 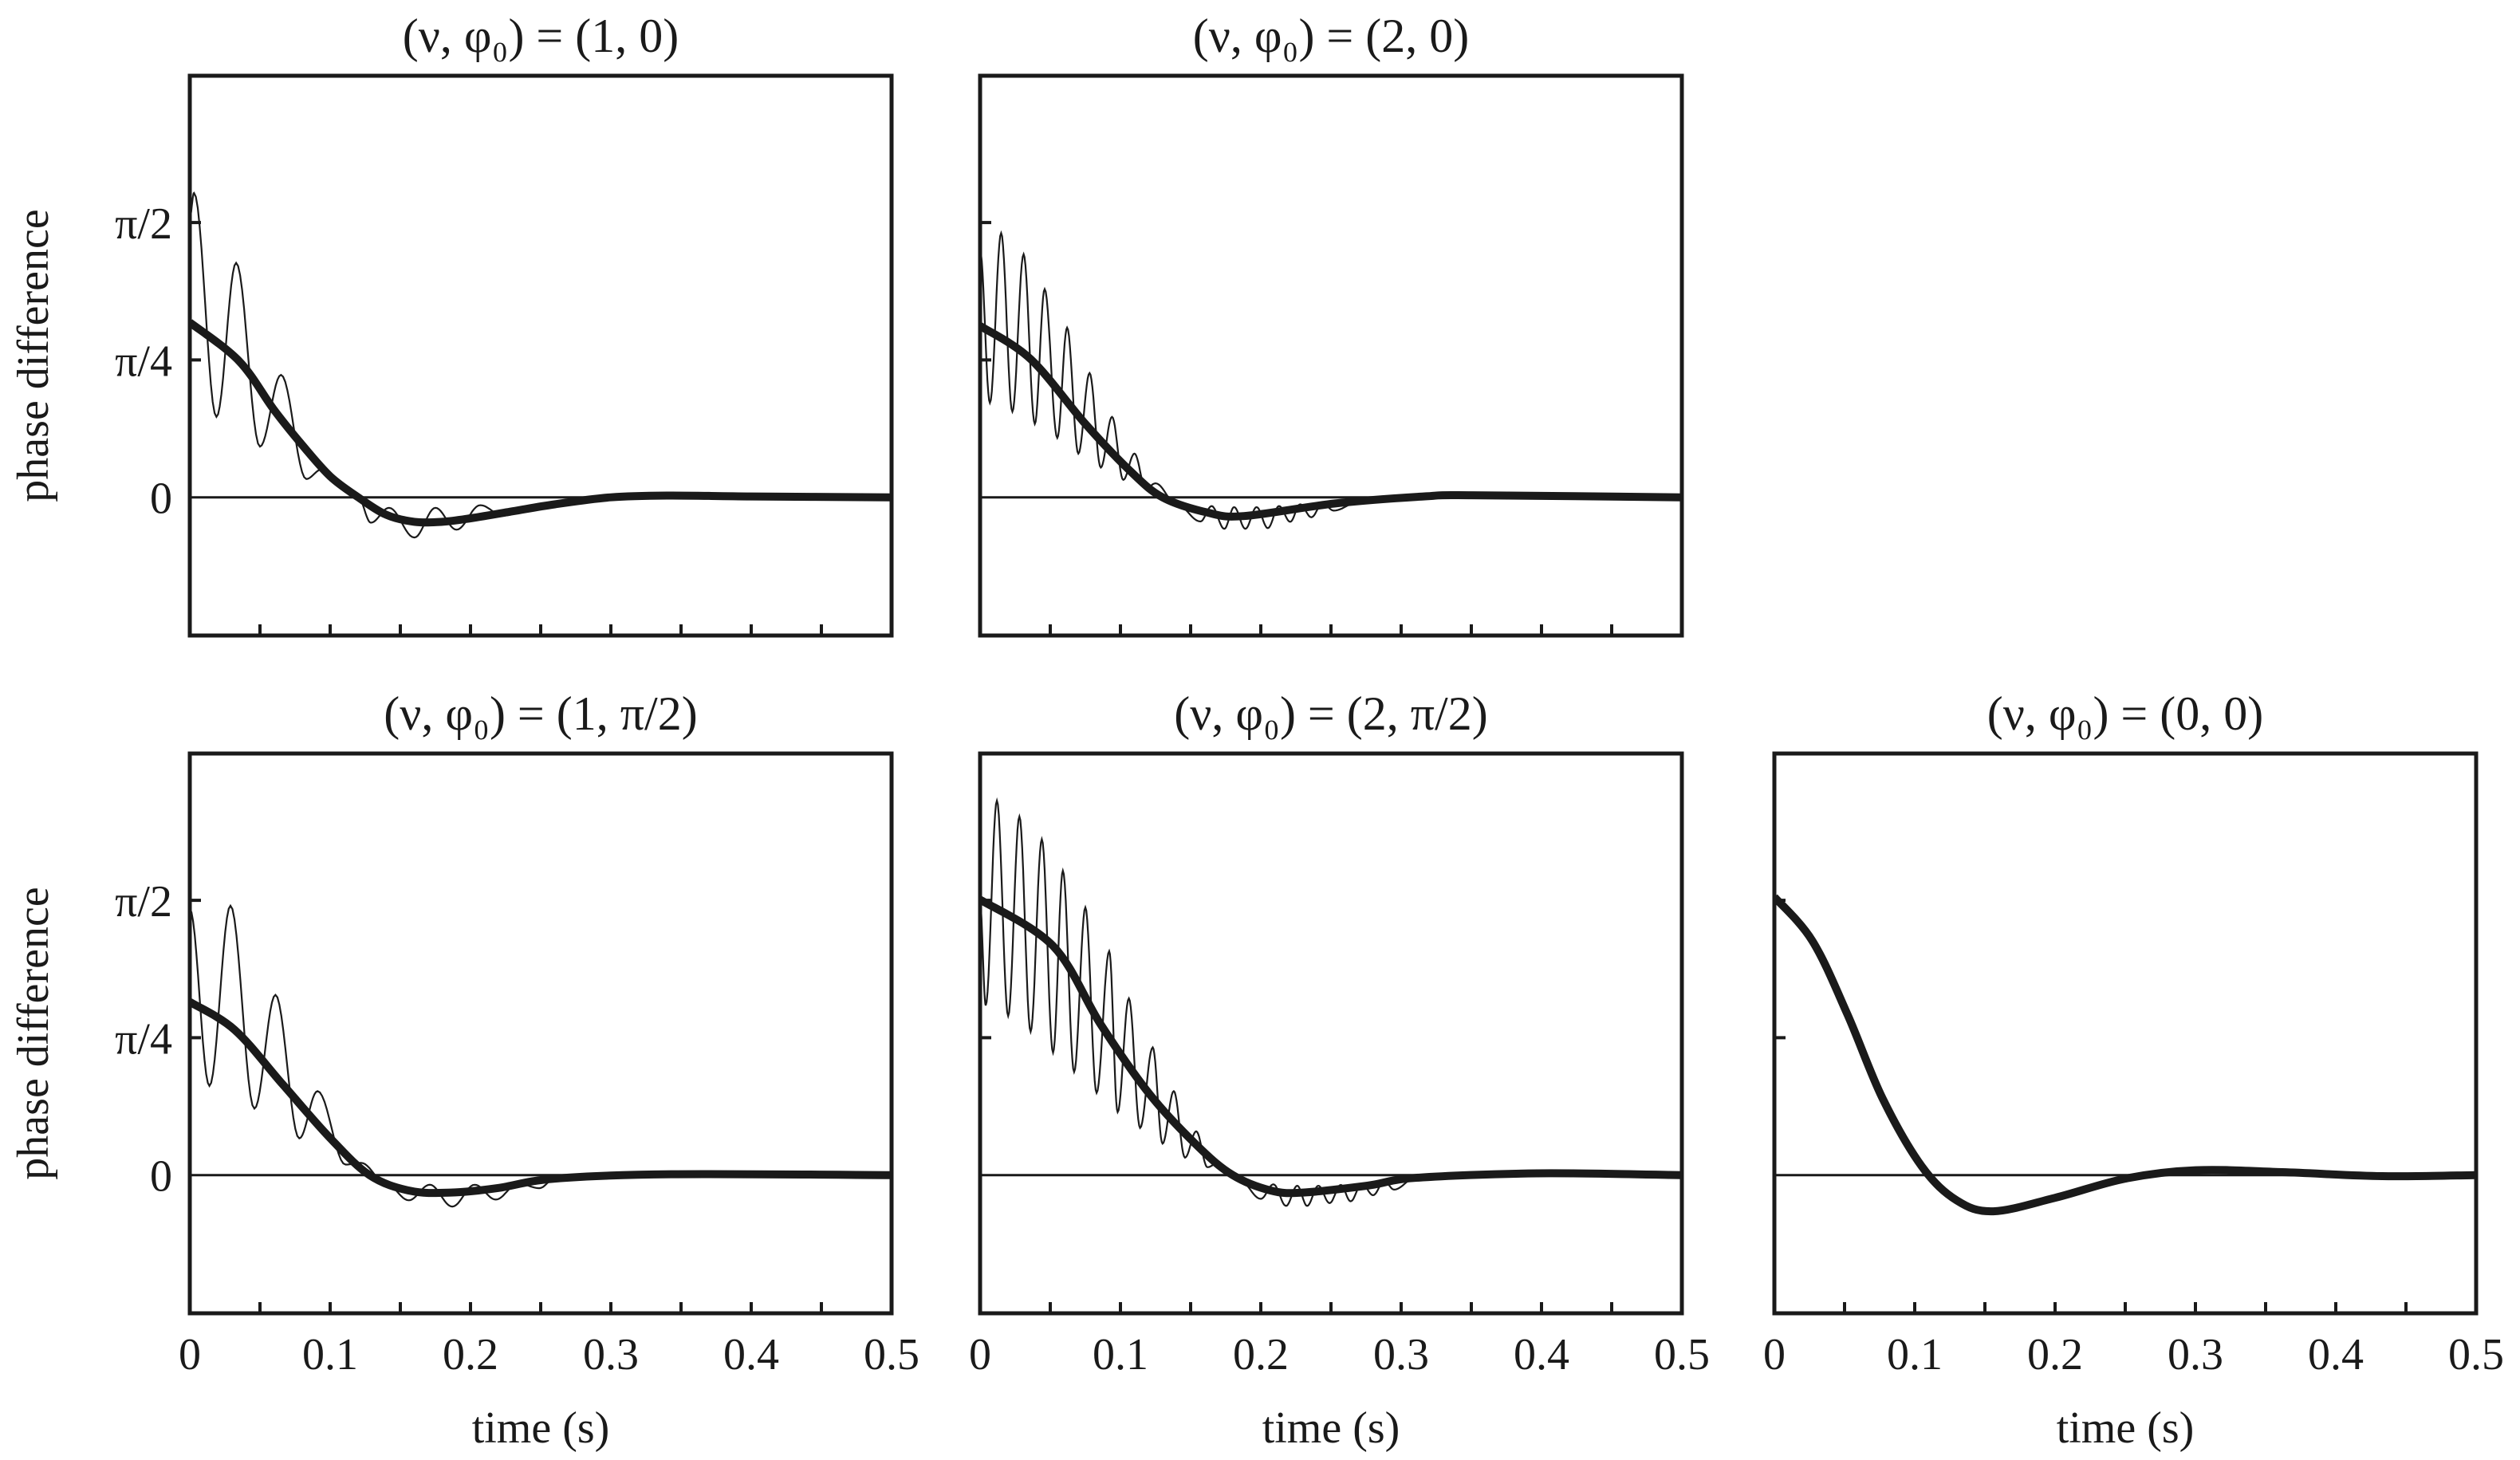 I want to click on panel-title: (ν, φ₀) = (1, 0), so click(x=541, y=36).